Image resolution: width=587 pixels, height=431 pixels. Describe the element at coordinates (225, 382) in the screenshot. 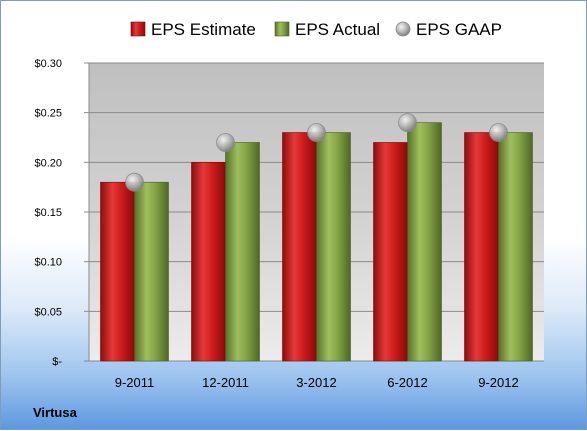

I see `x-category-label: 12-2011` at that location.